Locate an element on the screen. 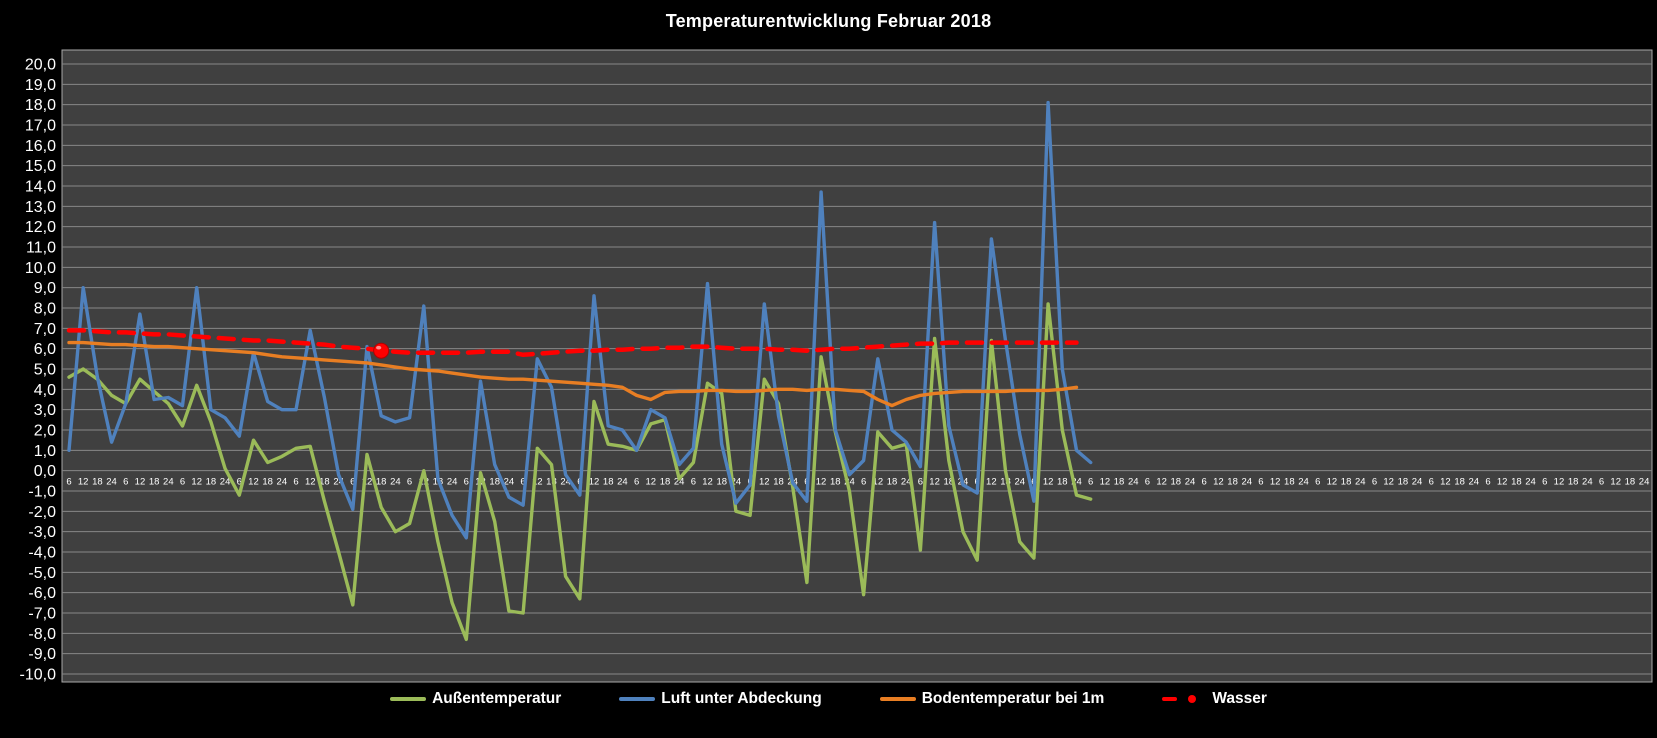 This screenshot has width=1657, height=738. svg-text: 12,0 is located at coordinates (40, 227).